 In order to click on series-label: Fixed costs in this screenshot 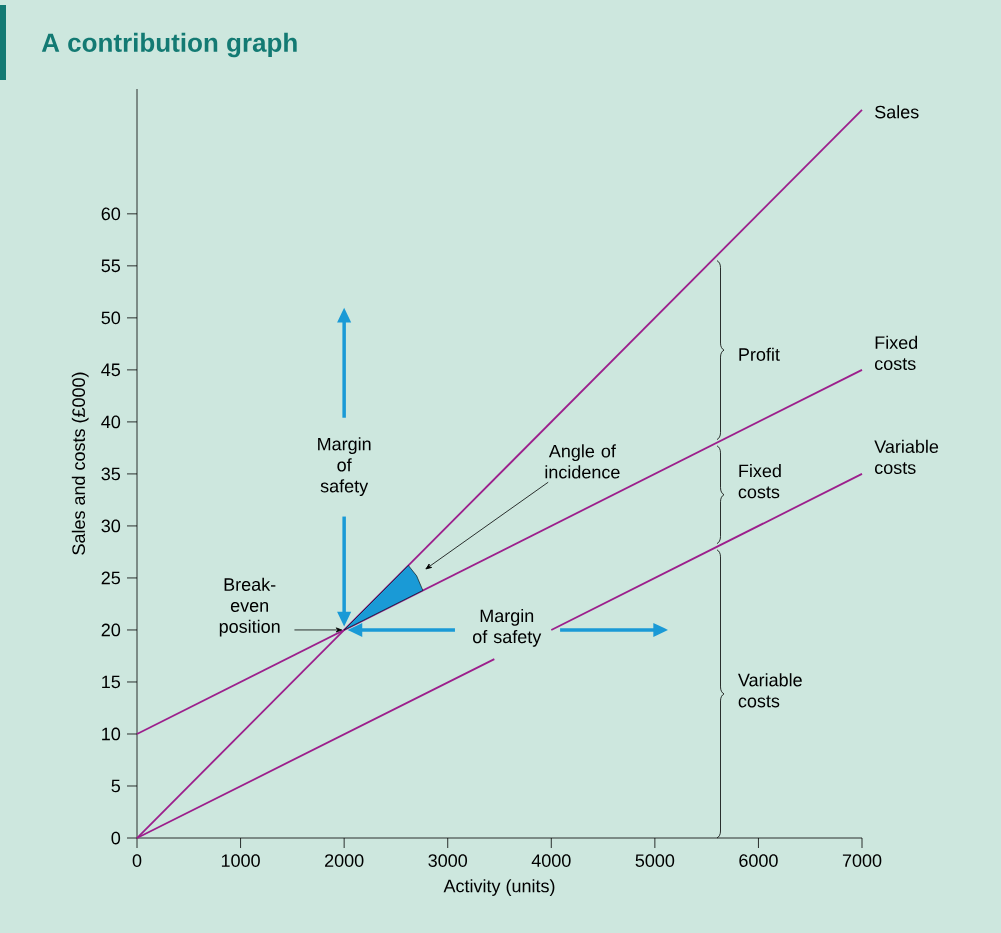, I will do `click(896, 352)`.